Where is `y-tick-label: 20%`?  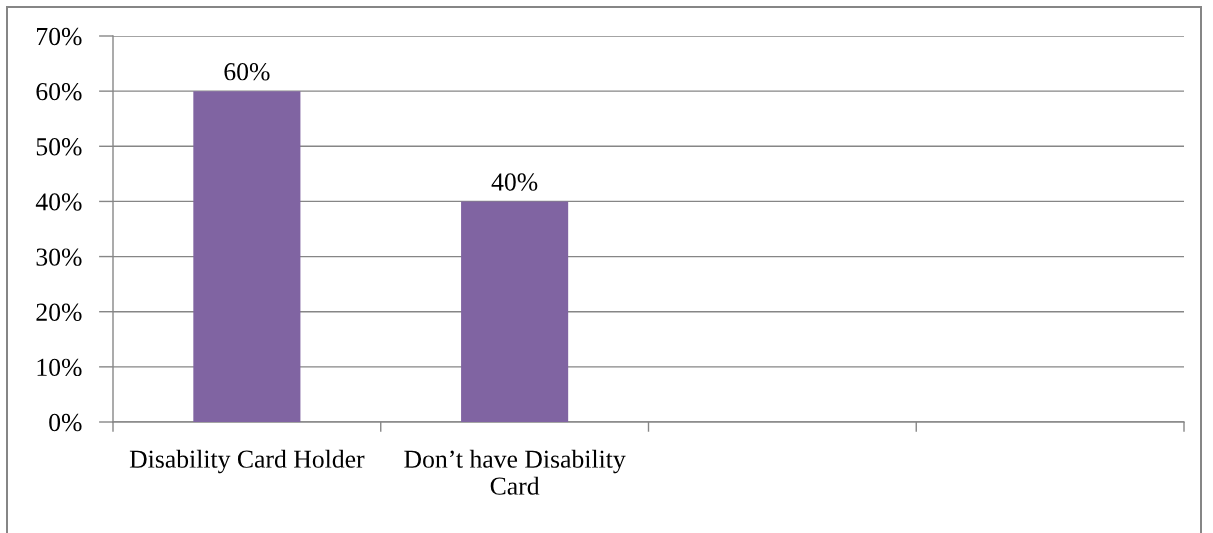
y-tick-label: 20% is located at coordinates (59, 312).